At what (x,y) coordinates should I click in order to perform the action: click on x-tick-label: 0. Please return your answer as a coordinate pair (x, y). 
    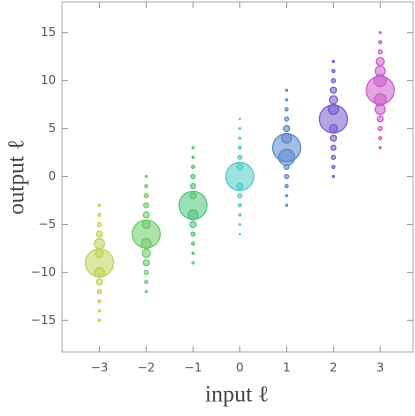
    Looking at the image, I should click on (240, 368).